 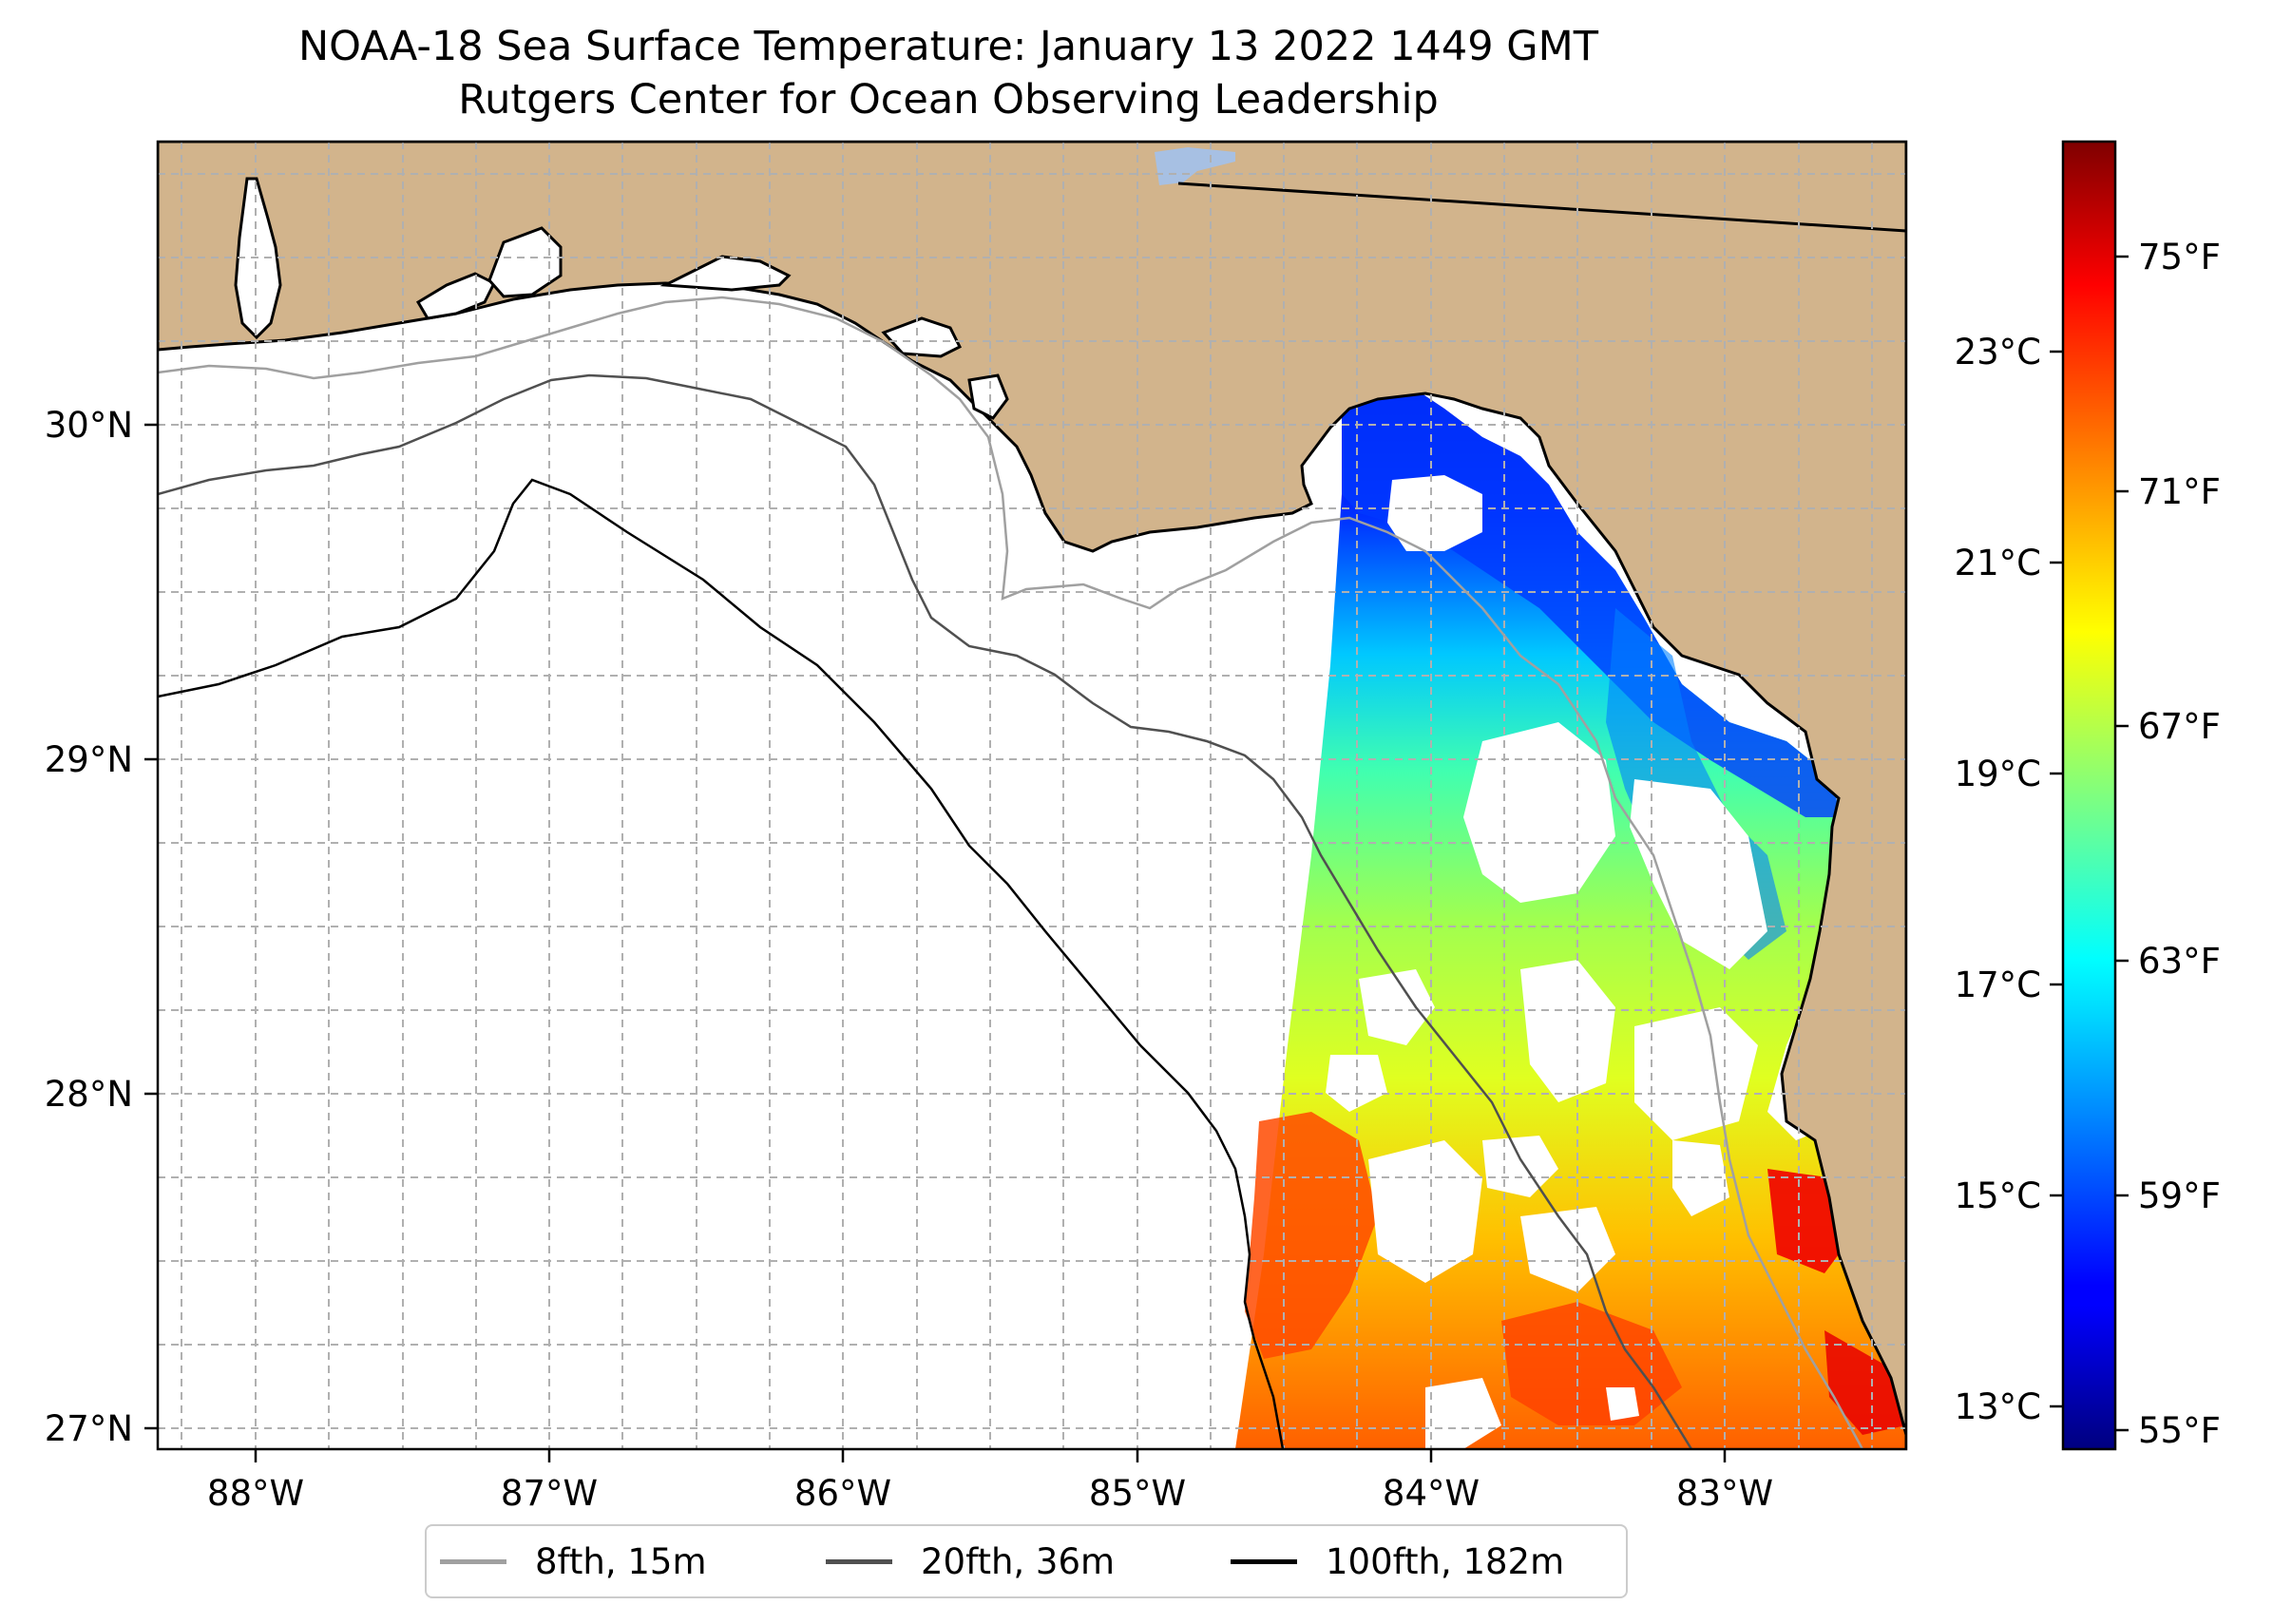 I want to click on lon-label: 87°W, so click(x=549, y=1493).